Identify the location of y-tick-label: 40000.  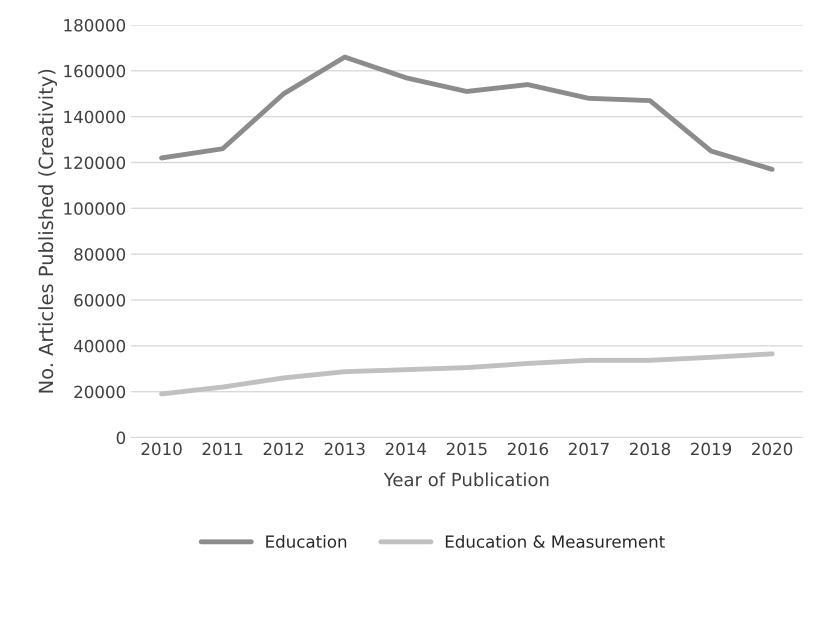
(100, 346).